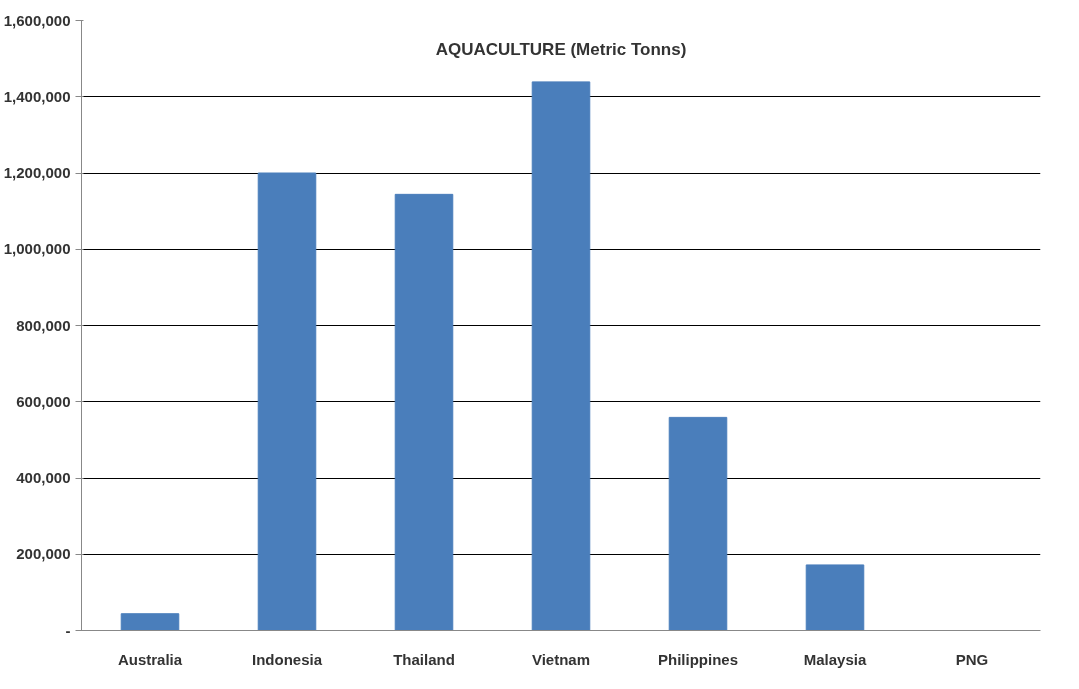 This screenshot has width=1079, height=689. I want to click on text: AQUACULTURE (Metric Tonns), so click(561, 49).